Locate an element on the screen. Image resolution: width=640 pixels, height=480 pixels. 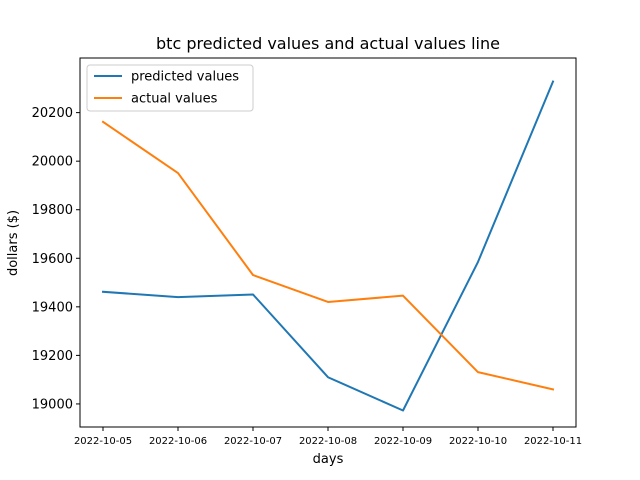
y-axis: 19000 19200 19400 19600 19800 20000 20200 is located at coordinates (56, 259).